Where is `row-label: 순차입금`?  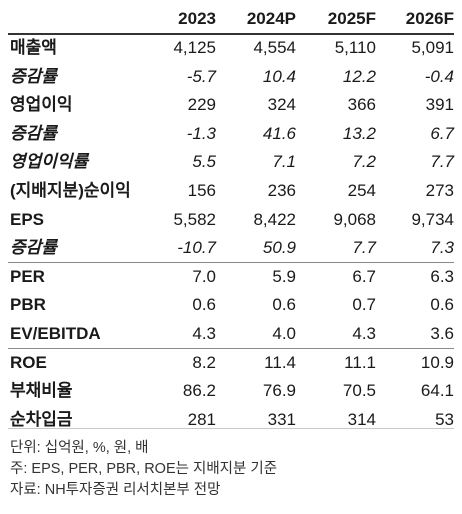 row-label: 순차입금 is located at coordinates (41, 419).